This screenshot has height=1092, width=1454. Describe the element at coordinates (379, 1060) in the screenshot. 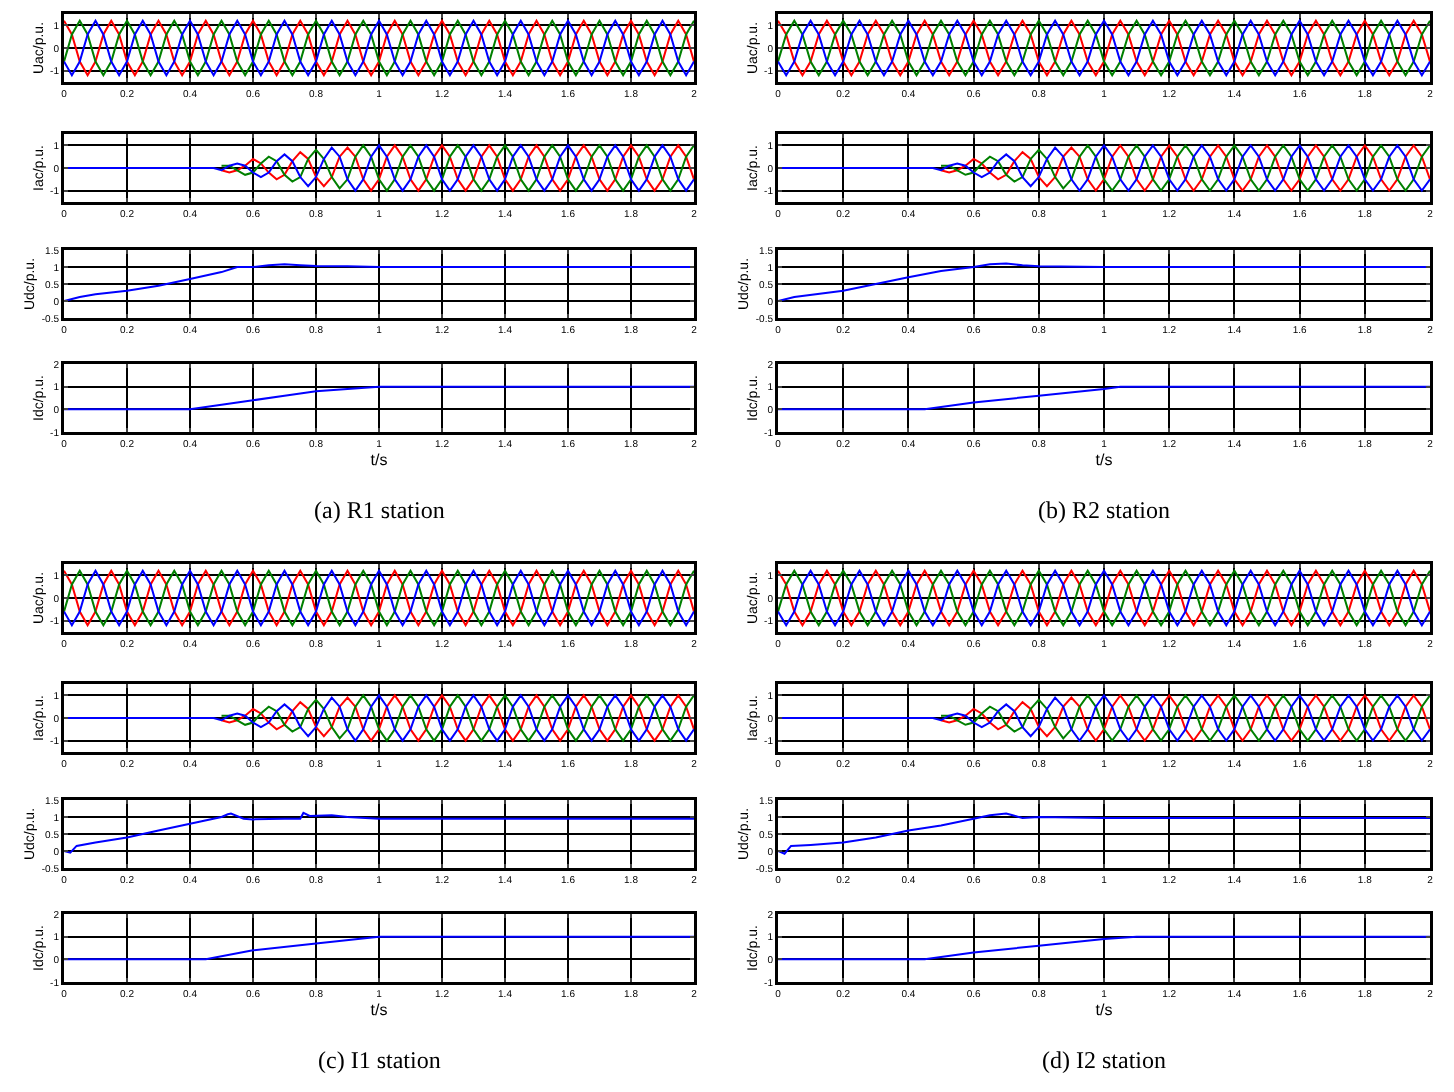

I see `text: (c) I1 station` at that location.